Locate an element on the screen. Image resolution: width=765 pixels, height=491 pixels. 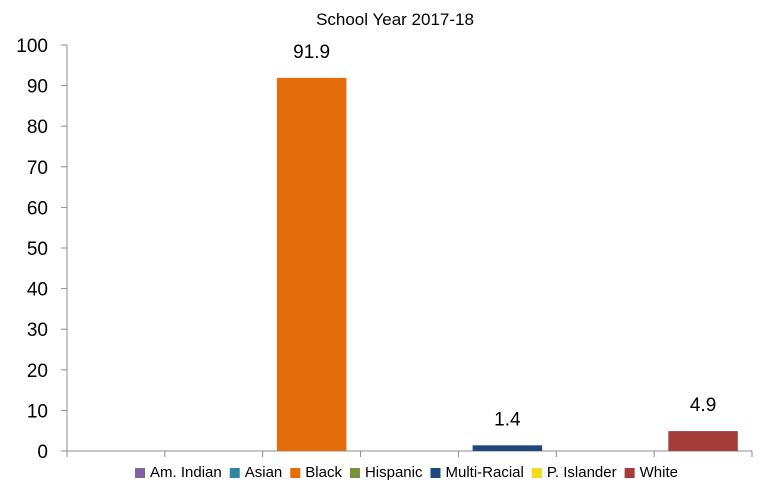
legend-label-white: White is located at coordinates (659, 472).